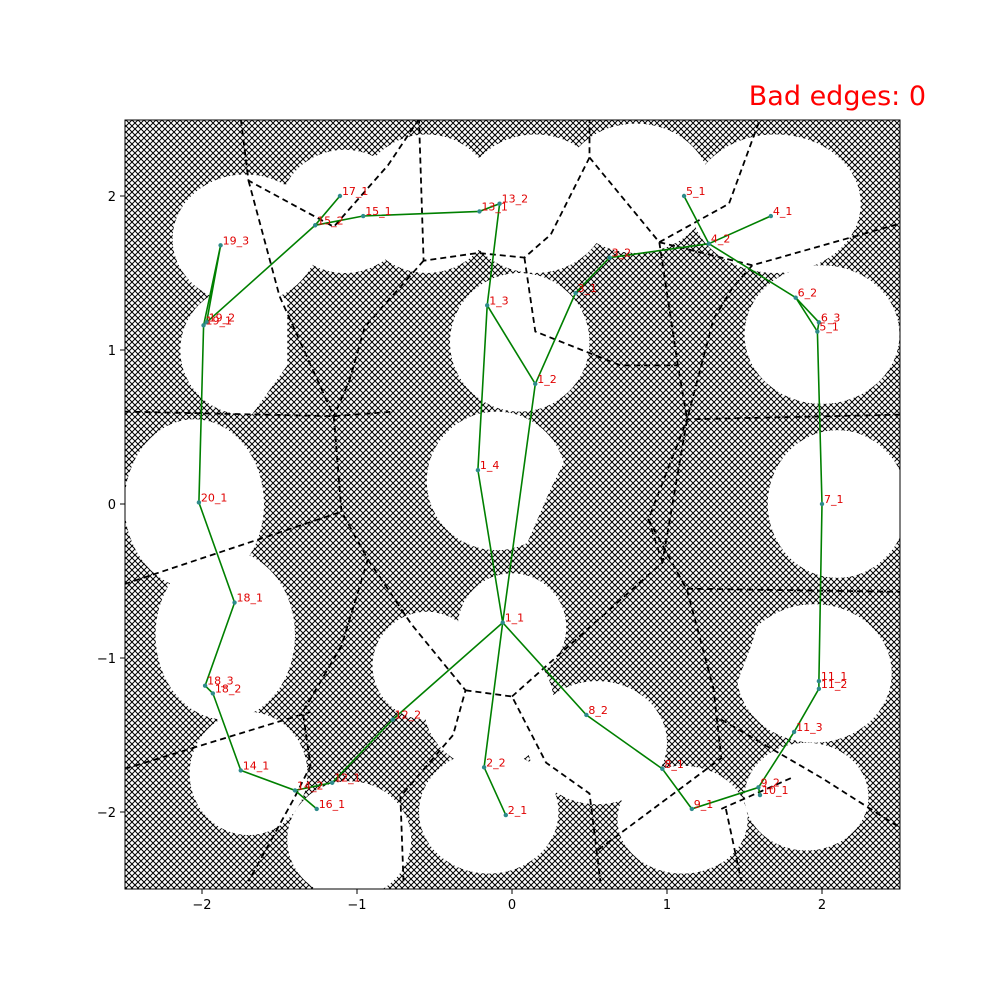  Describe the element at coordinates (775, 790) in the screenshot. I see `node-label: 10_1` at that location.